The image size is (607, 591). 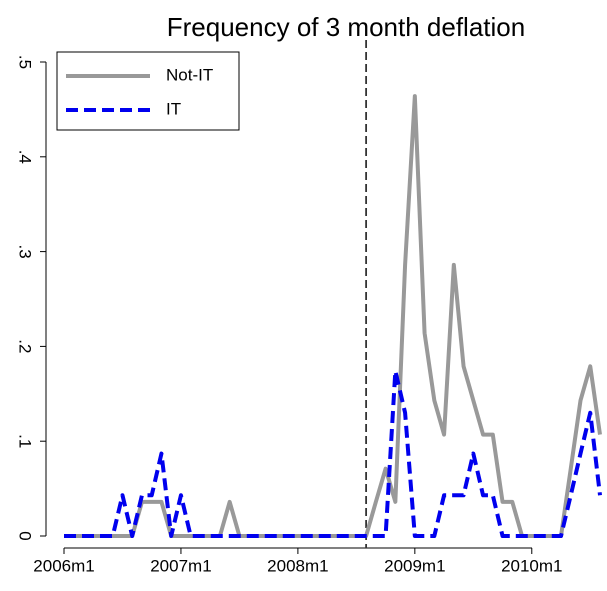 What do you see at coordinates (63, 565) in the screenshot?
I see `x-tick-label: 2006m1` at bounding box center [63, 565].